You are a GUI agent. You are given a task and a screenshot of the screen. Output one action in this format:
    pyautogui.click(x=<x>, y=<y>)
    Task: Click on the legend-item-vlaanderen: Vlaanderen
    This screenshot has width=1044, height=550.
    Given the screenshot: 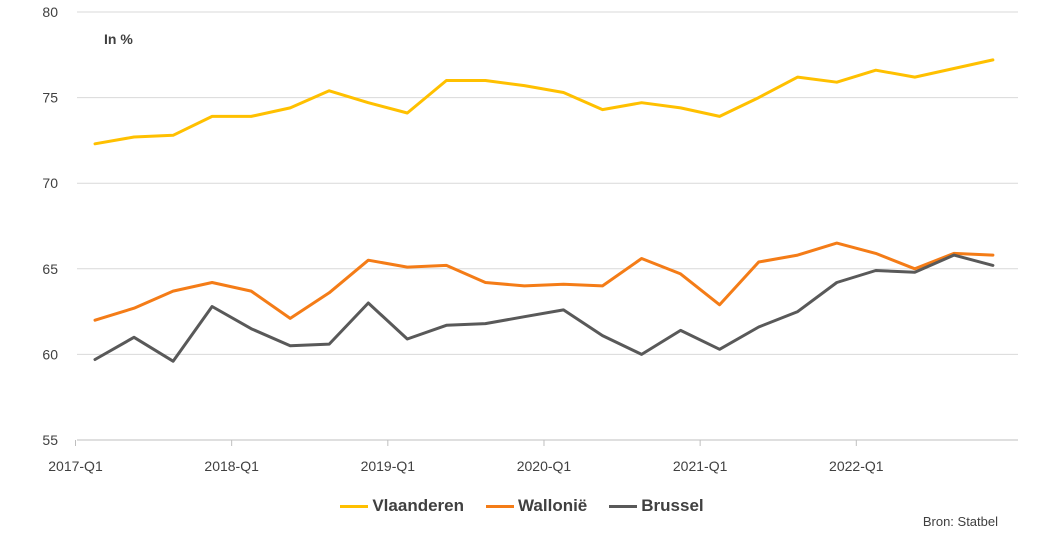 What is the action you would take?
    pyautogui.click(x=402, y=506)
    